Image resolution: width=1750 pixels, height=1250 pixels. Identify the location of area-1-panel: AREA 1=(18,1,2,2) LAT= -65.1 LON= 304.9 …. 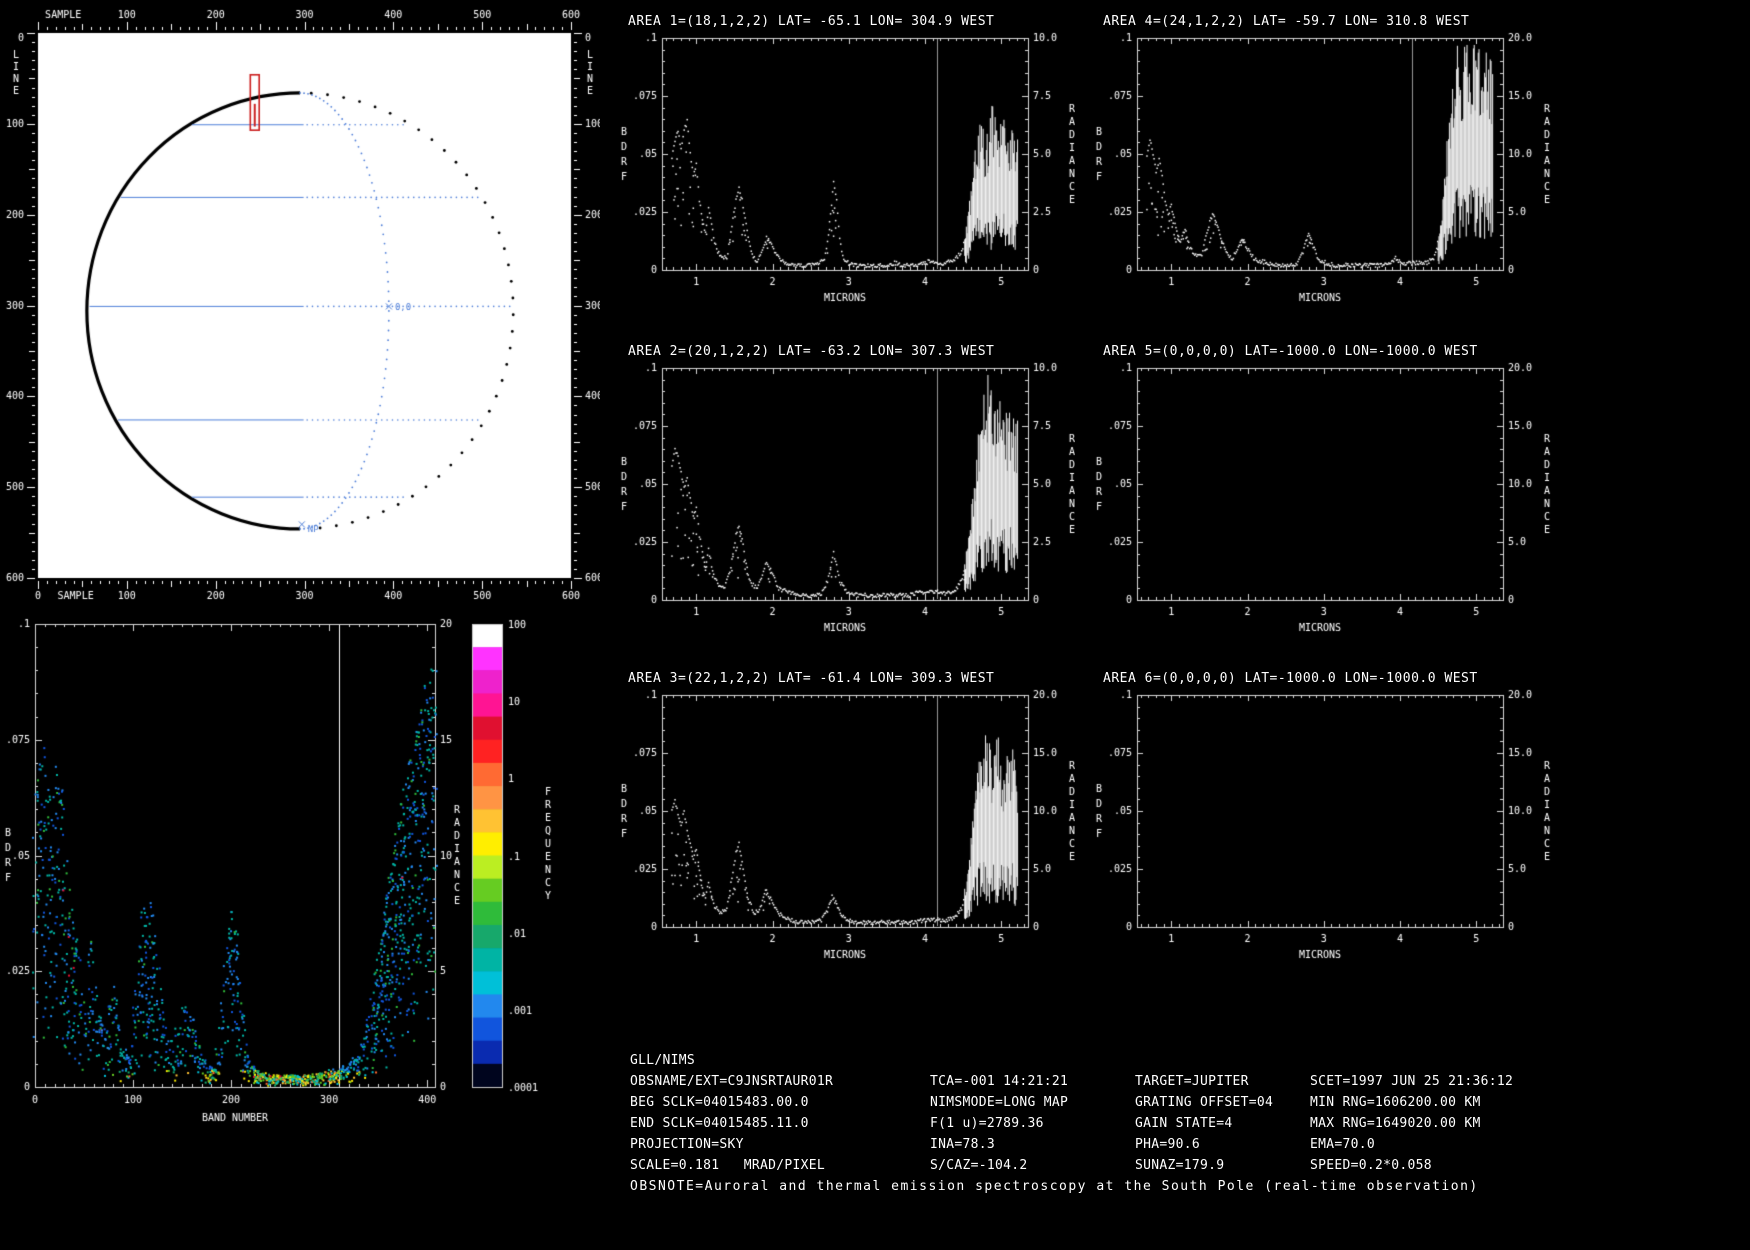
(845, 170).